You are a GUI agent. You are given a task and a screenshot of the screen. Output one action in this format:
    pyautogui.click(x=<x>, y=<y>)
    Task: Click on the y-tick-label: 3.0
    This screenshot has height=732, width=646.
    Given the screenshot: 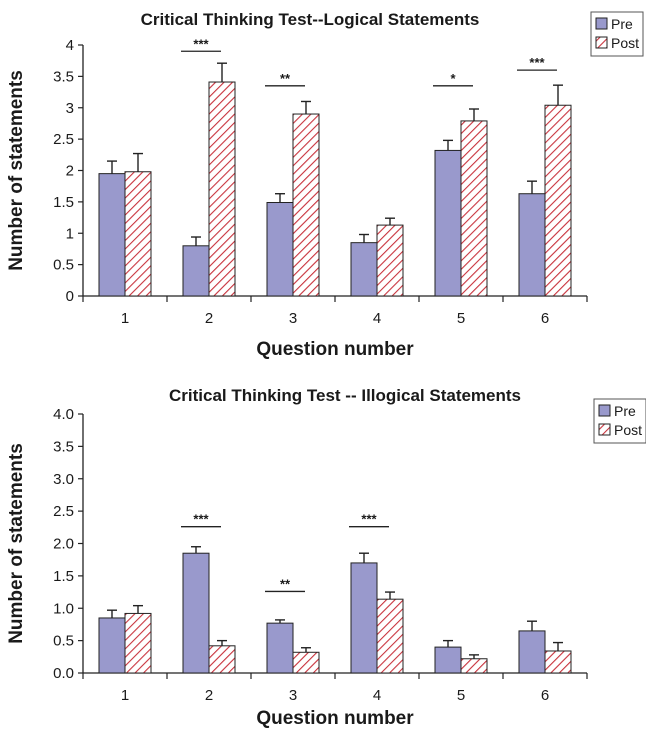 What is the action you would take?
    pyautogui.click(x=63, y=479)
    